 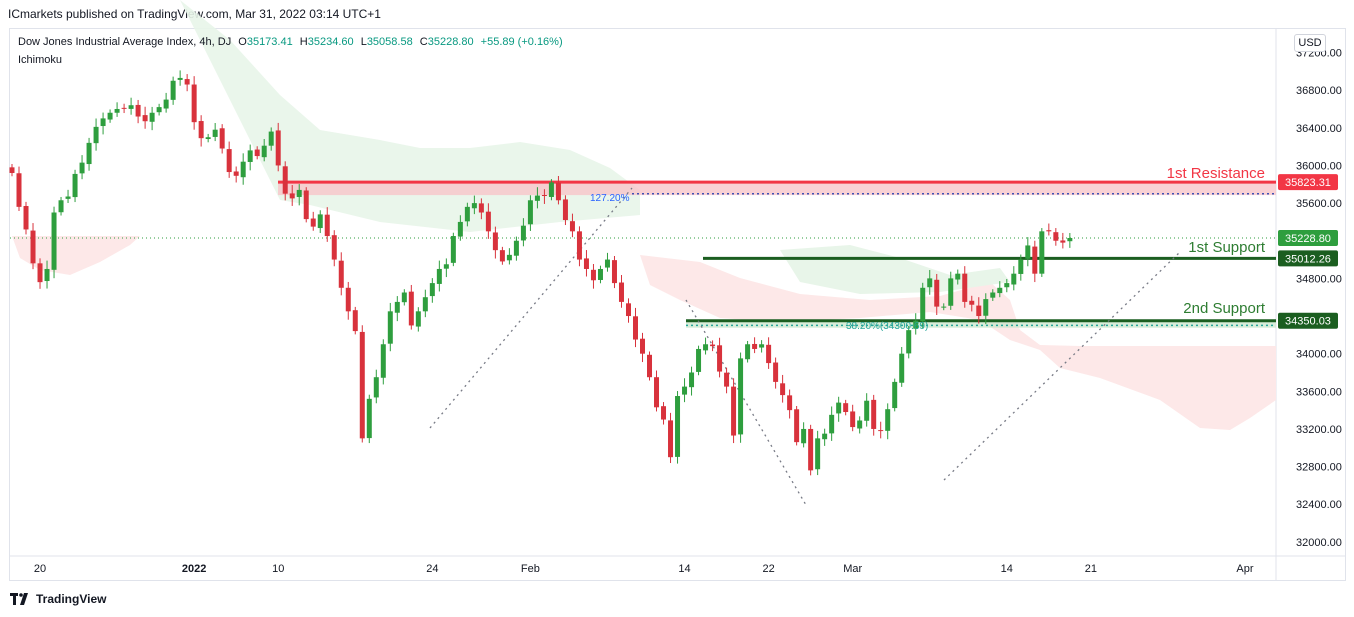 What do you see at coordinates (278, 569) in the screenshot?
I see `x-tick-label: 10` at bounding box center [278, 569].